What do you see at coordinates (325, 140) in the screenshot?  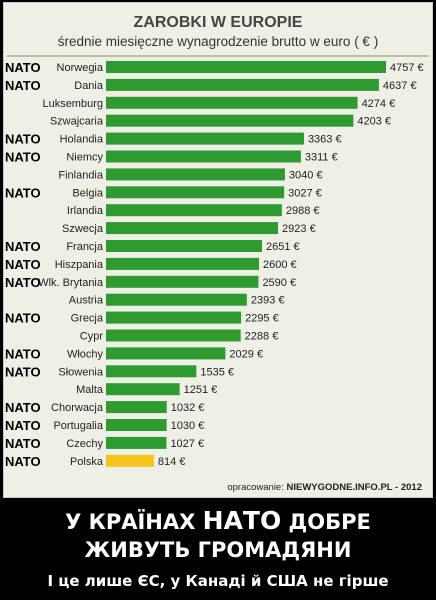 I see `value-label: 3363 €` at bounding box center [325, 140].